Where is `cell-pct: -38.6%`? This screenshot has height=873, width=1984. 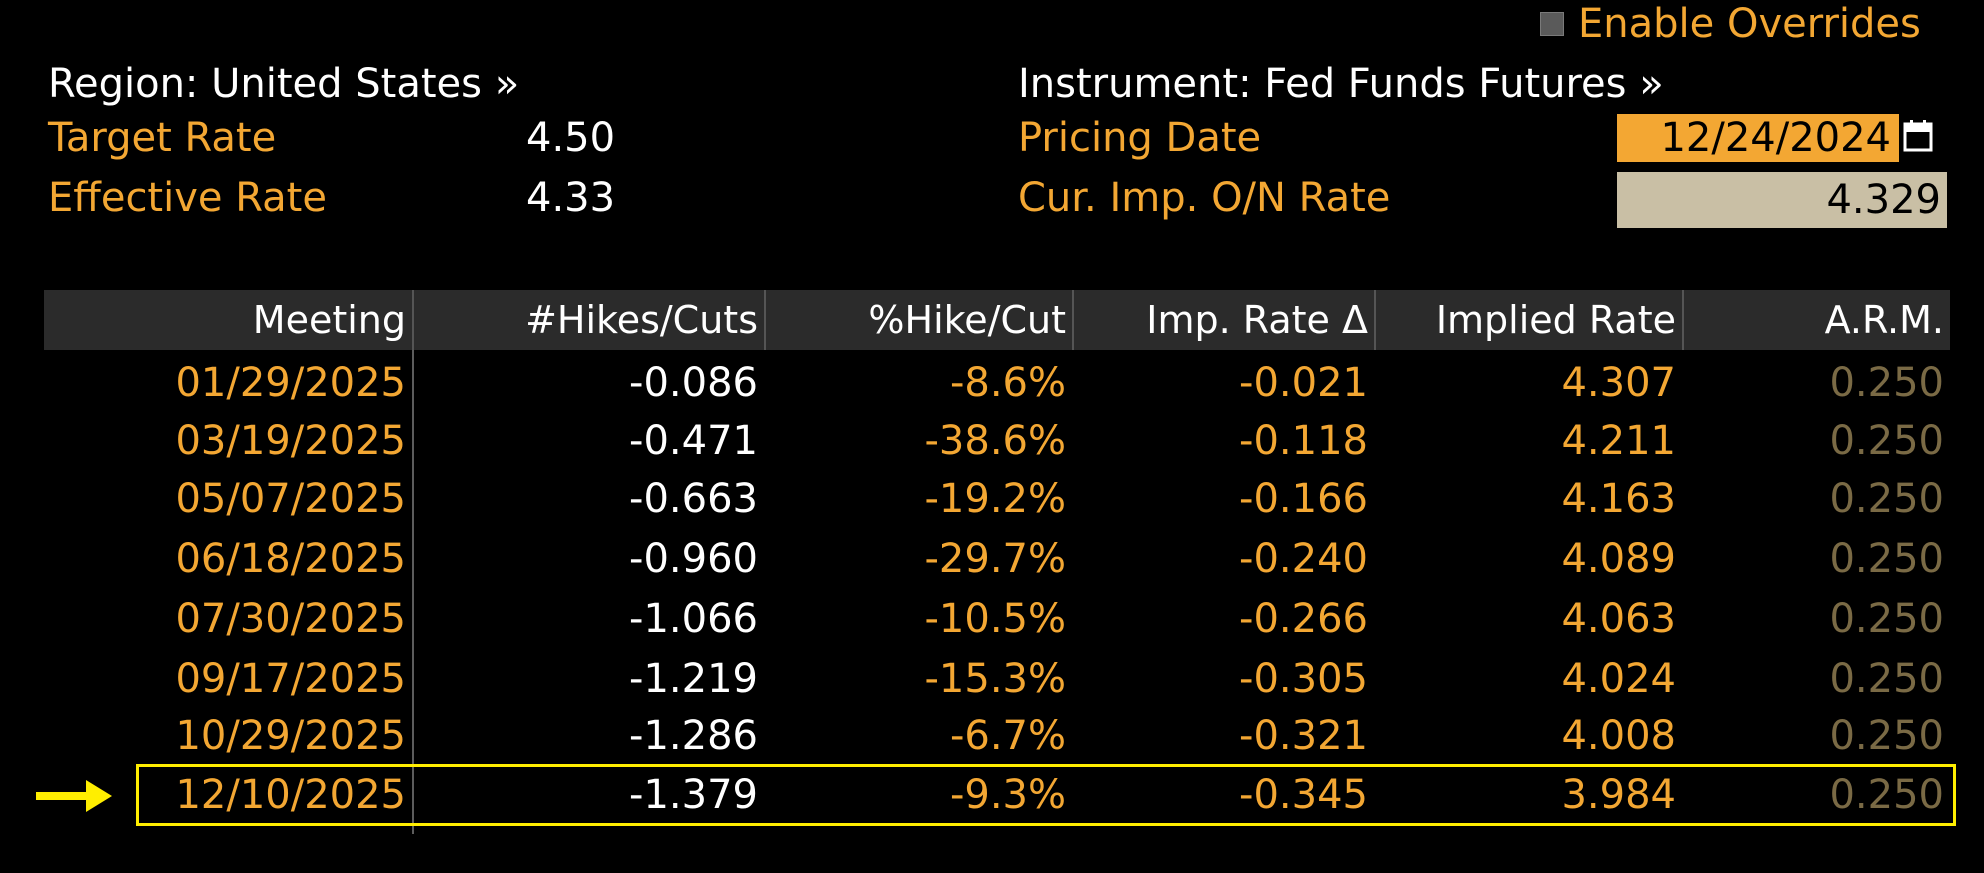
cell-pct: -38.6% is located at coordinates (995, 441).